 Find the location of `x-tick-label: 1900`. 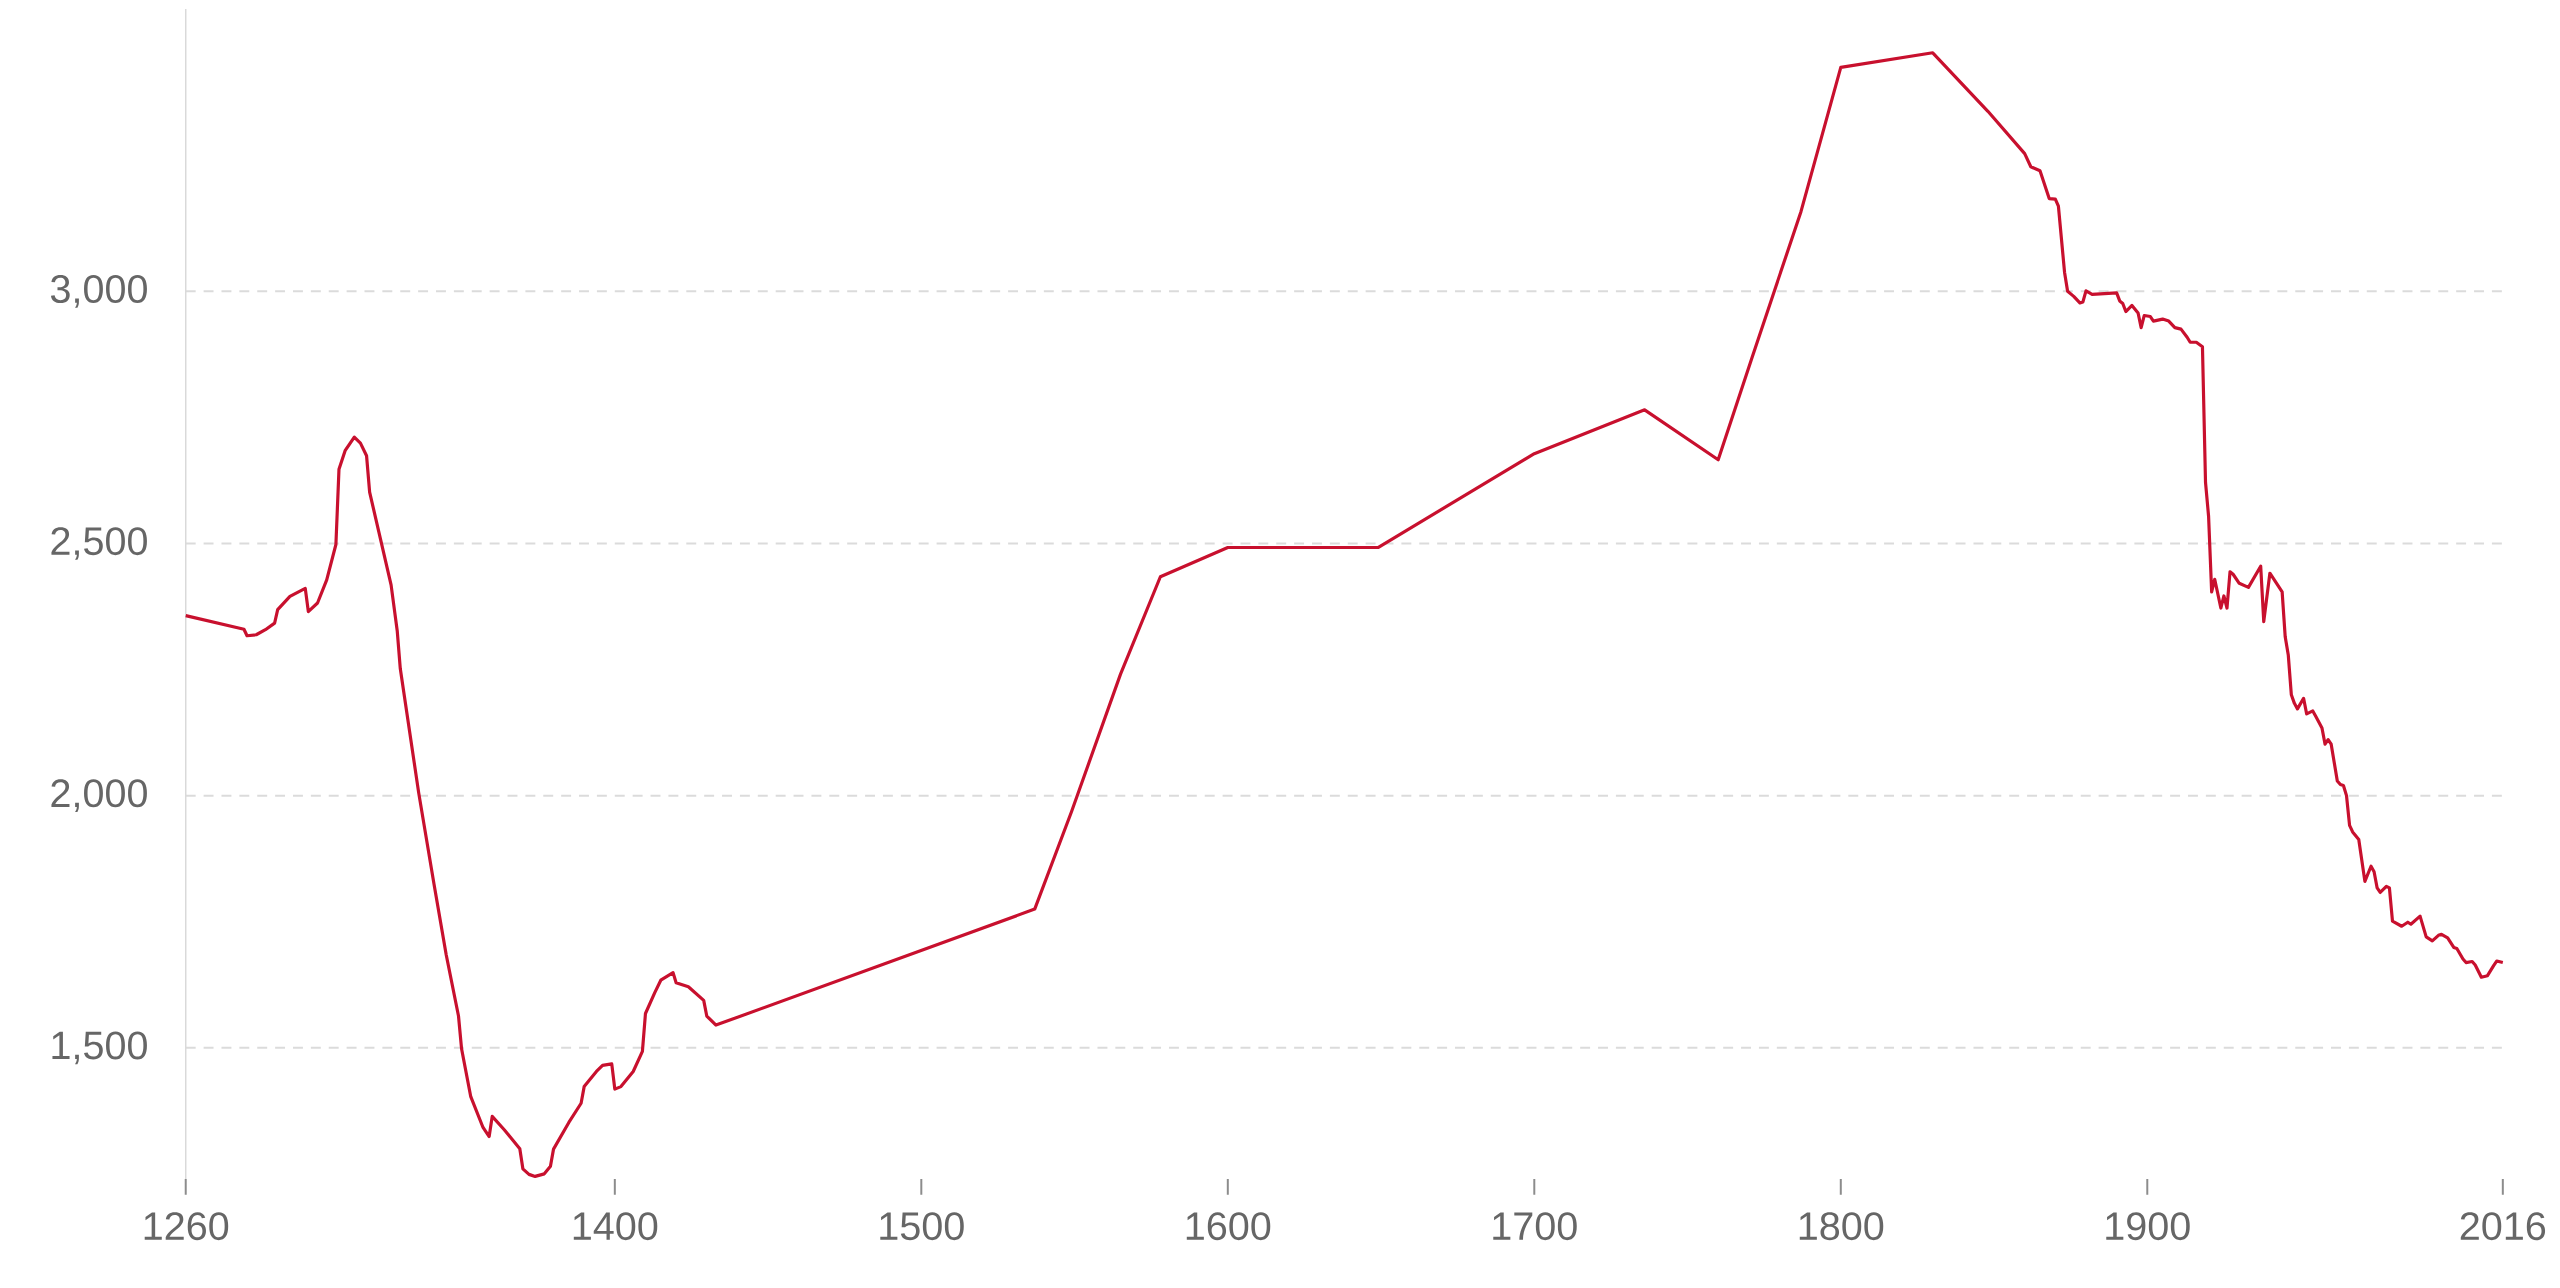

x-tick-label: 1900 is located at coordinates (2148, 1226).